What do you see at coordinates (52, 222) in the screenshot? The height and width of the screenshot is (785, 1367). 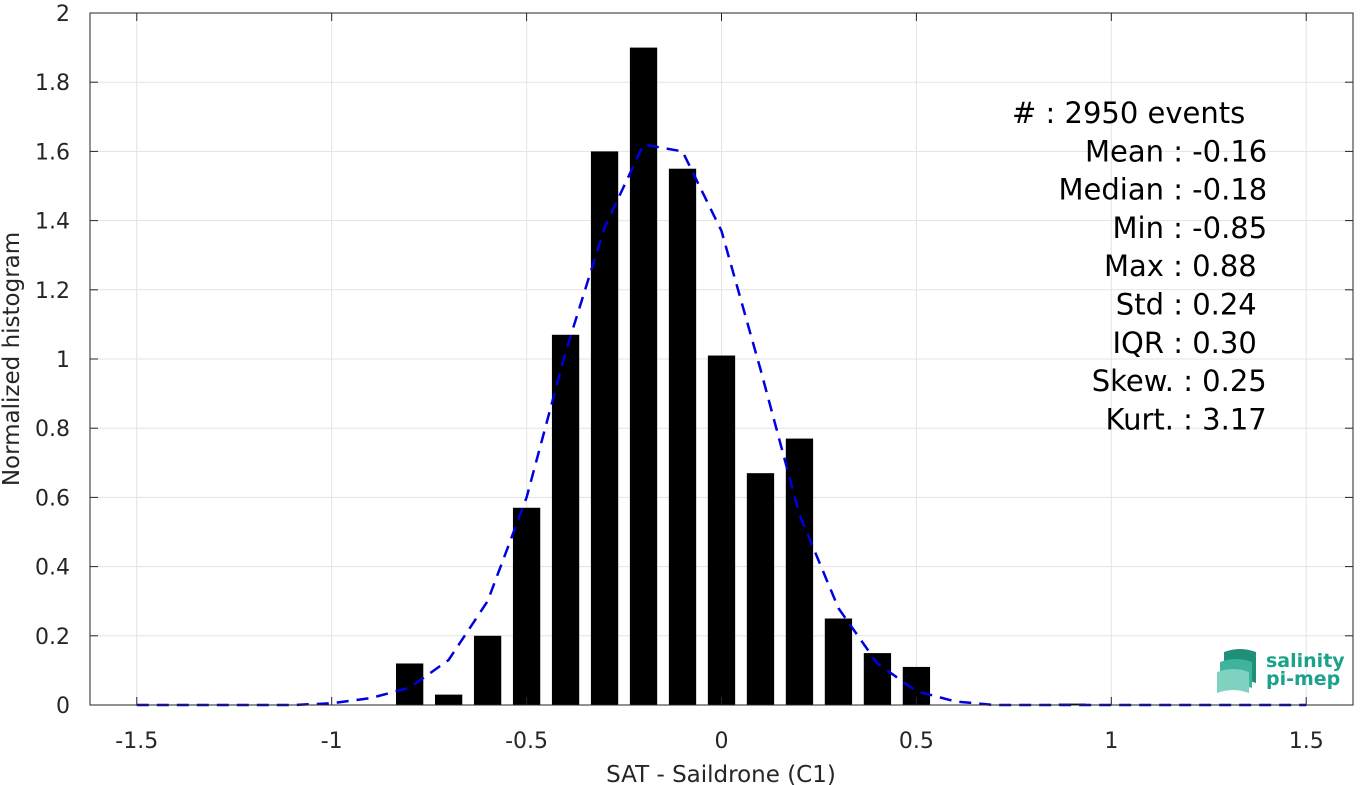 I see `y-tick-label: 1.4` at bounding box center [52, 222].